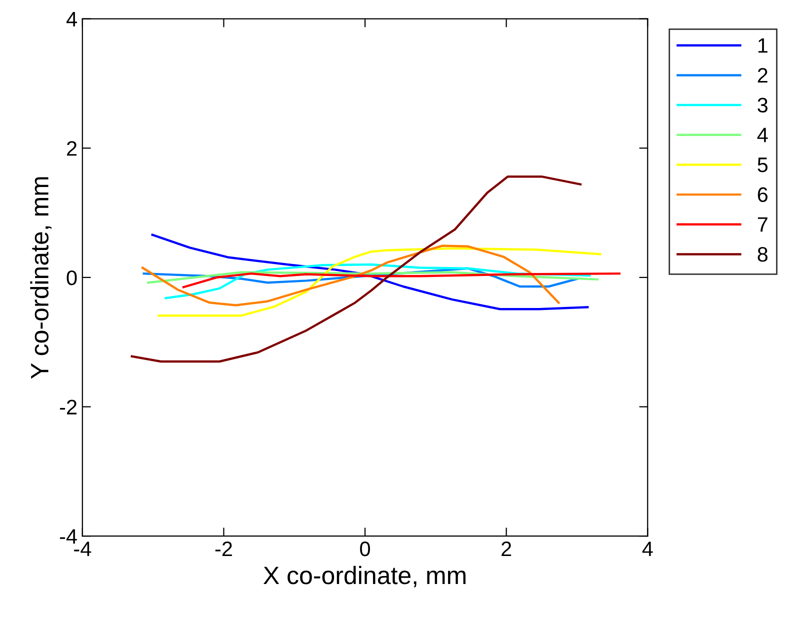  Describe the element at coordinates (223, 548) in the screenshot. I see `x-tick-label: -2` at that location.